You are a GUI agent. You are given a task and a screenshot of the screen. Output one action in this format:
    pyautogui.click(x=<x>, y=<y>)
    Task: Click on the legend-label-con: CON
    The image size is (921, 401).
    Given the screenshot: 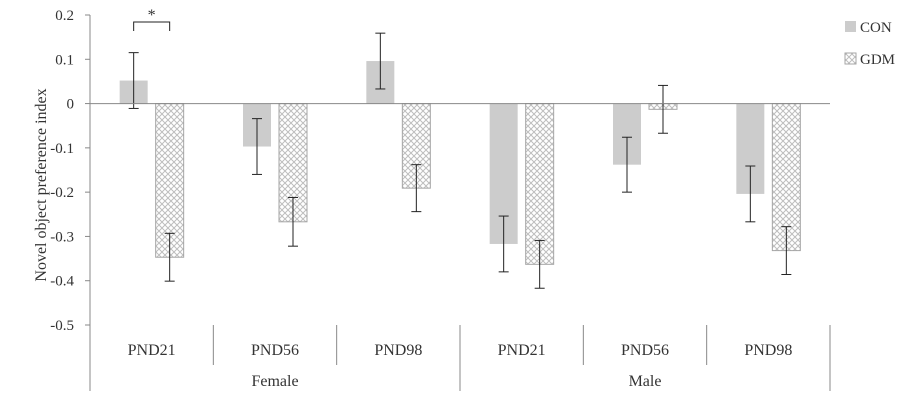 What is the action you would take?
    pyautogui.click(x=876, y=28)
    